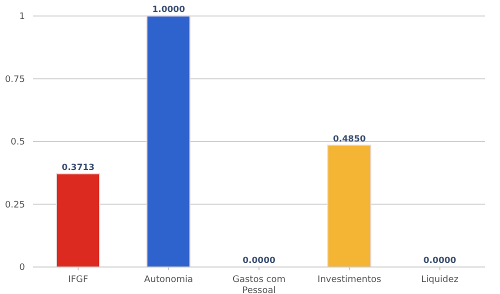 Image resolution: width=500 pixels, height=294 pixels. Describe the element at coordinates (440, 280) in the screenshot. I see `x-tick-label: Liquidez` at that location.